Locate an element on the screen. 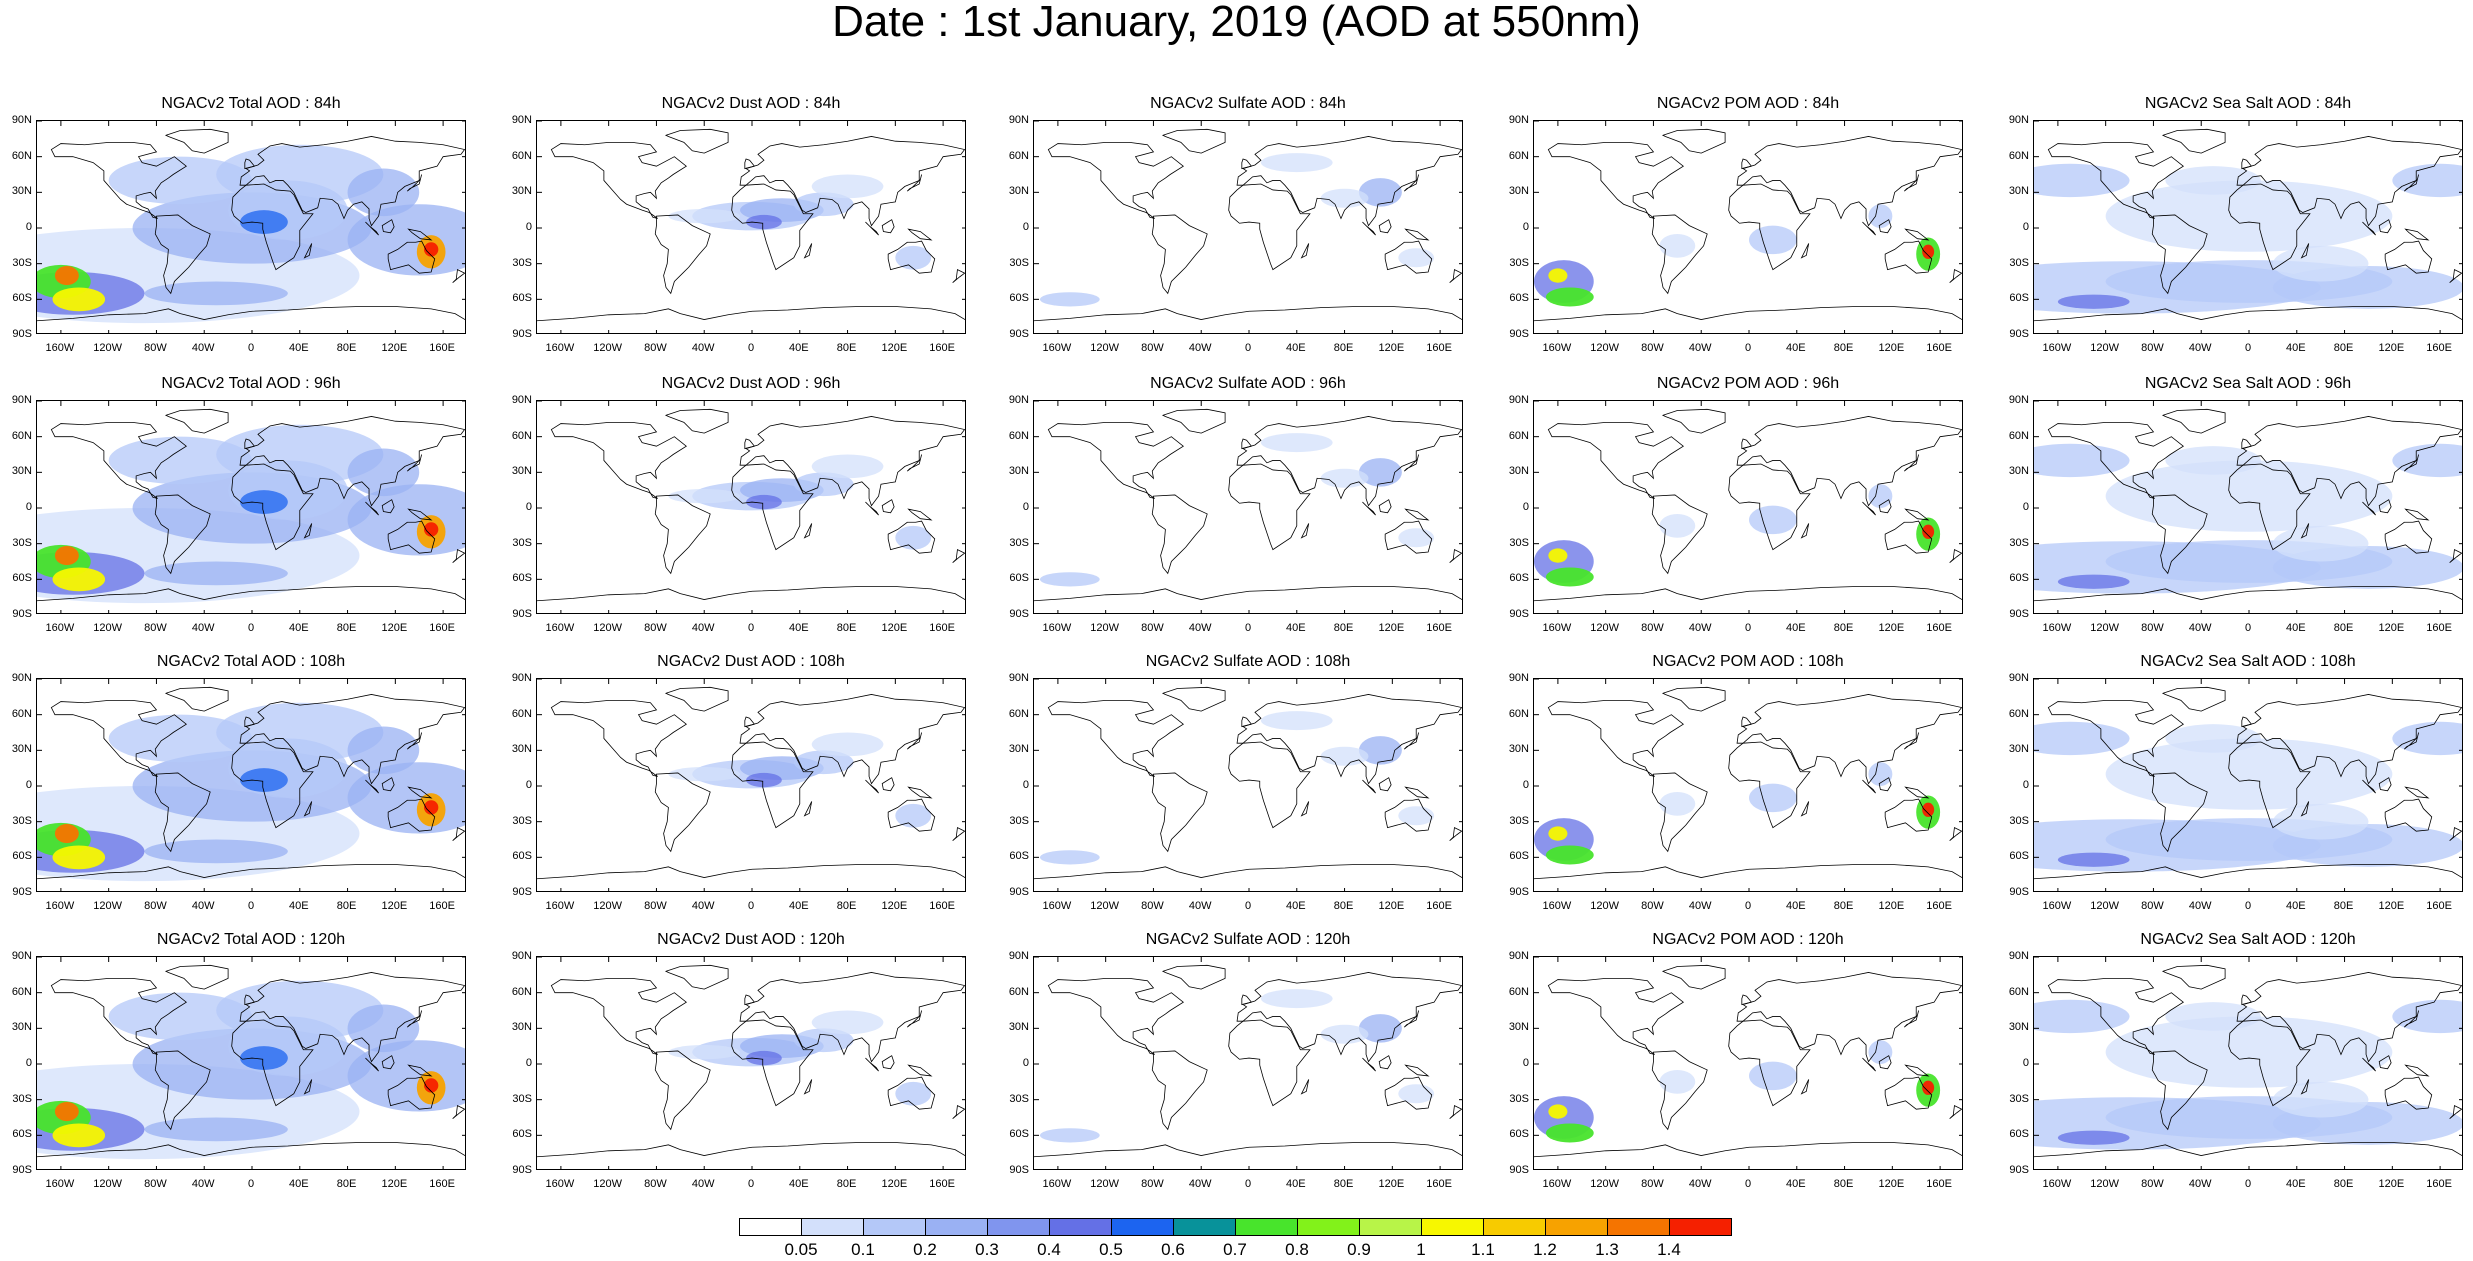 This screenshot has height=1261, width=2473. page-title: Date : 1st January, 2019 (AOD at 550nm) is located at coordinates (1236, 23).